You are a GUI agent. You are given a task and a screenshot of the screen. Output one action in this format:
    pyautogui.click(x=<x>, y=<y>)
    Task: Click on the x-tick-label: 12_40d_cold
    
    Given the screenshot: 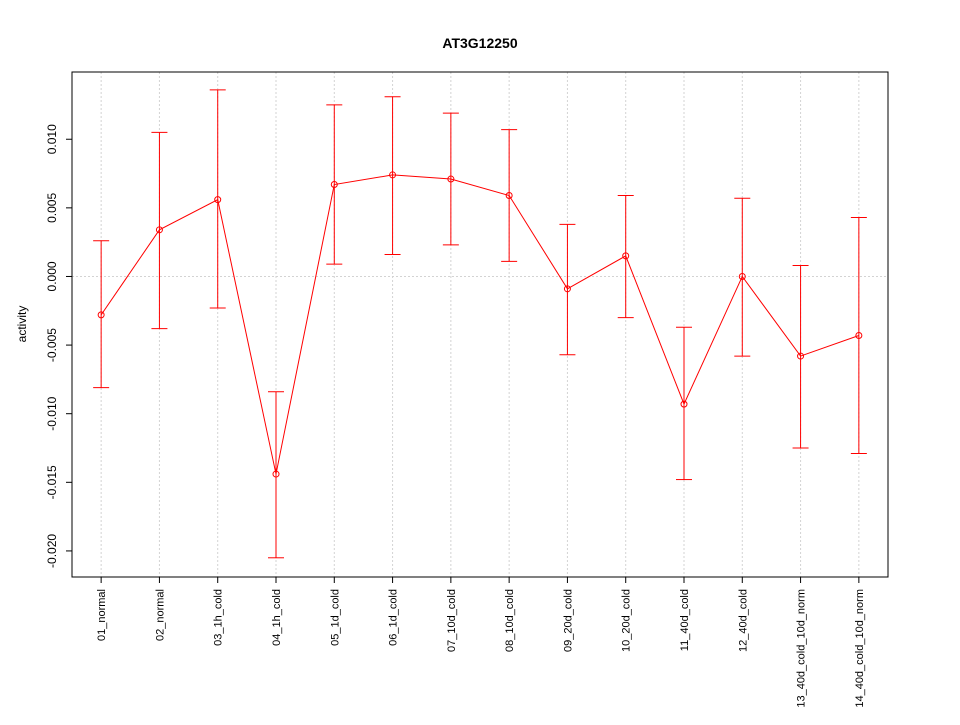 What is the action you would take?
    pyautogui.click(x=743, y=620)
    